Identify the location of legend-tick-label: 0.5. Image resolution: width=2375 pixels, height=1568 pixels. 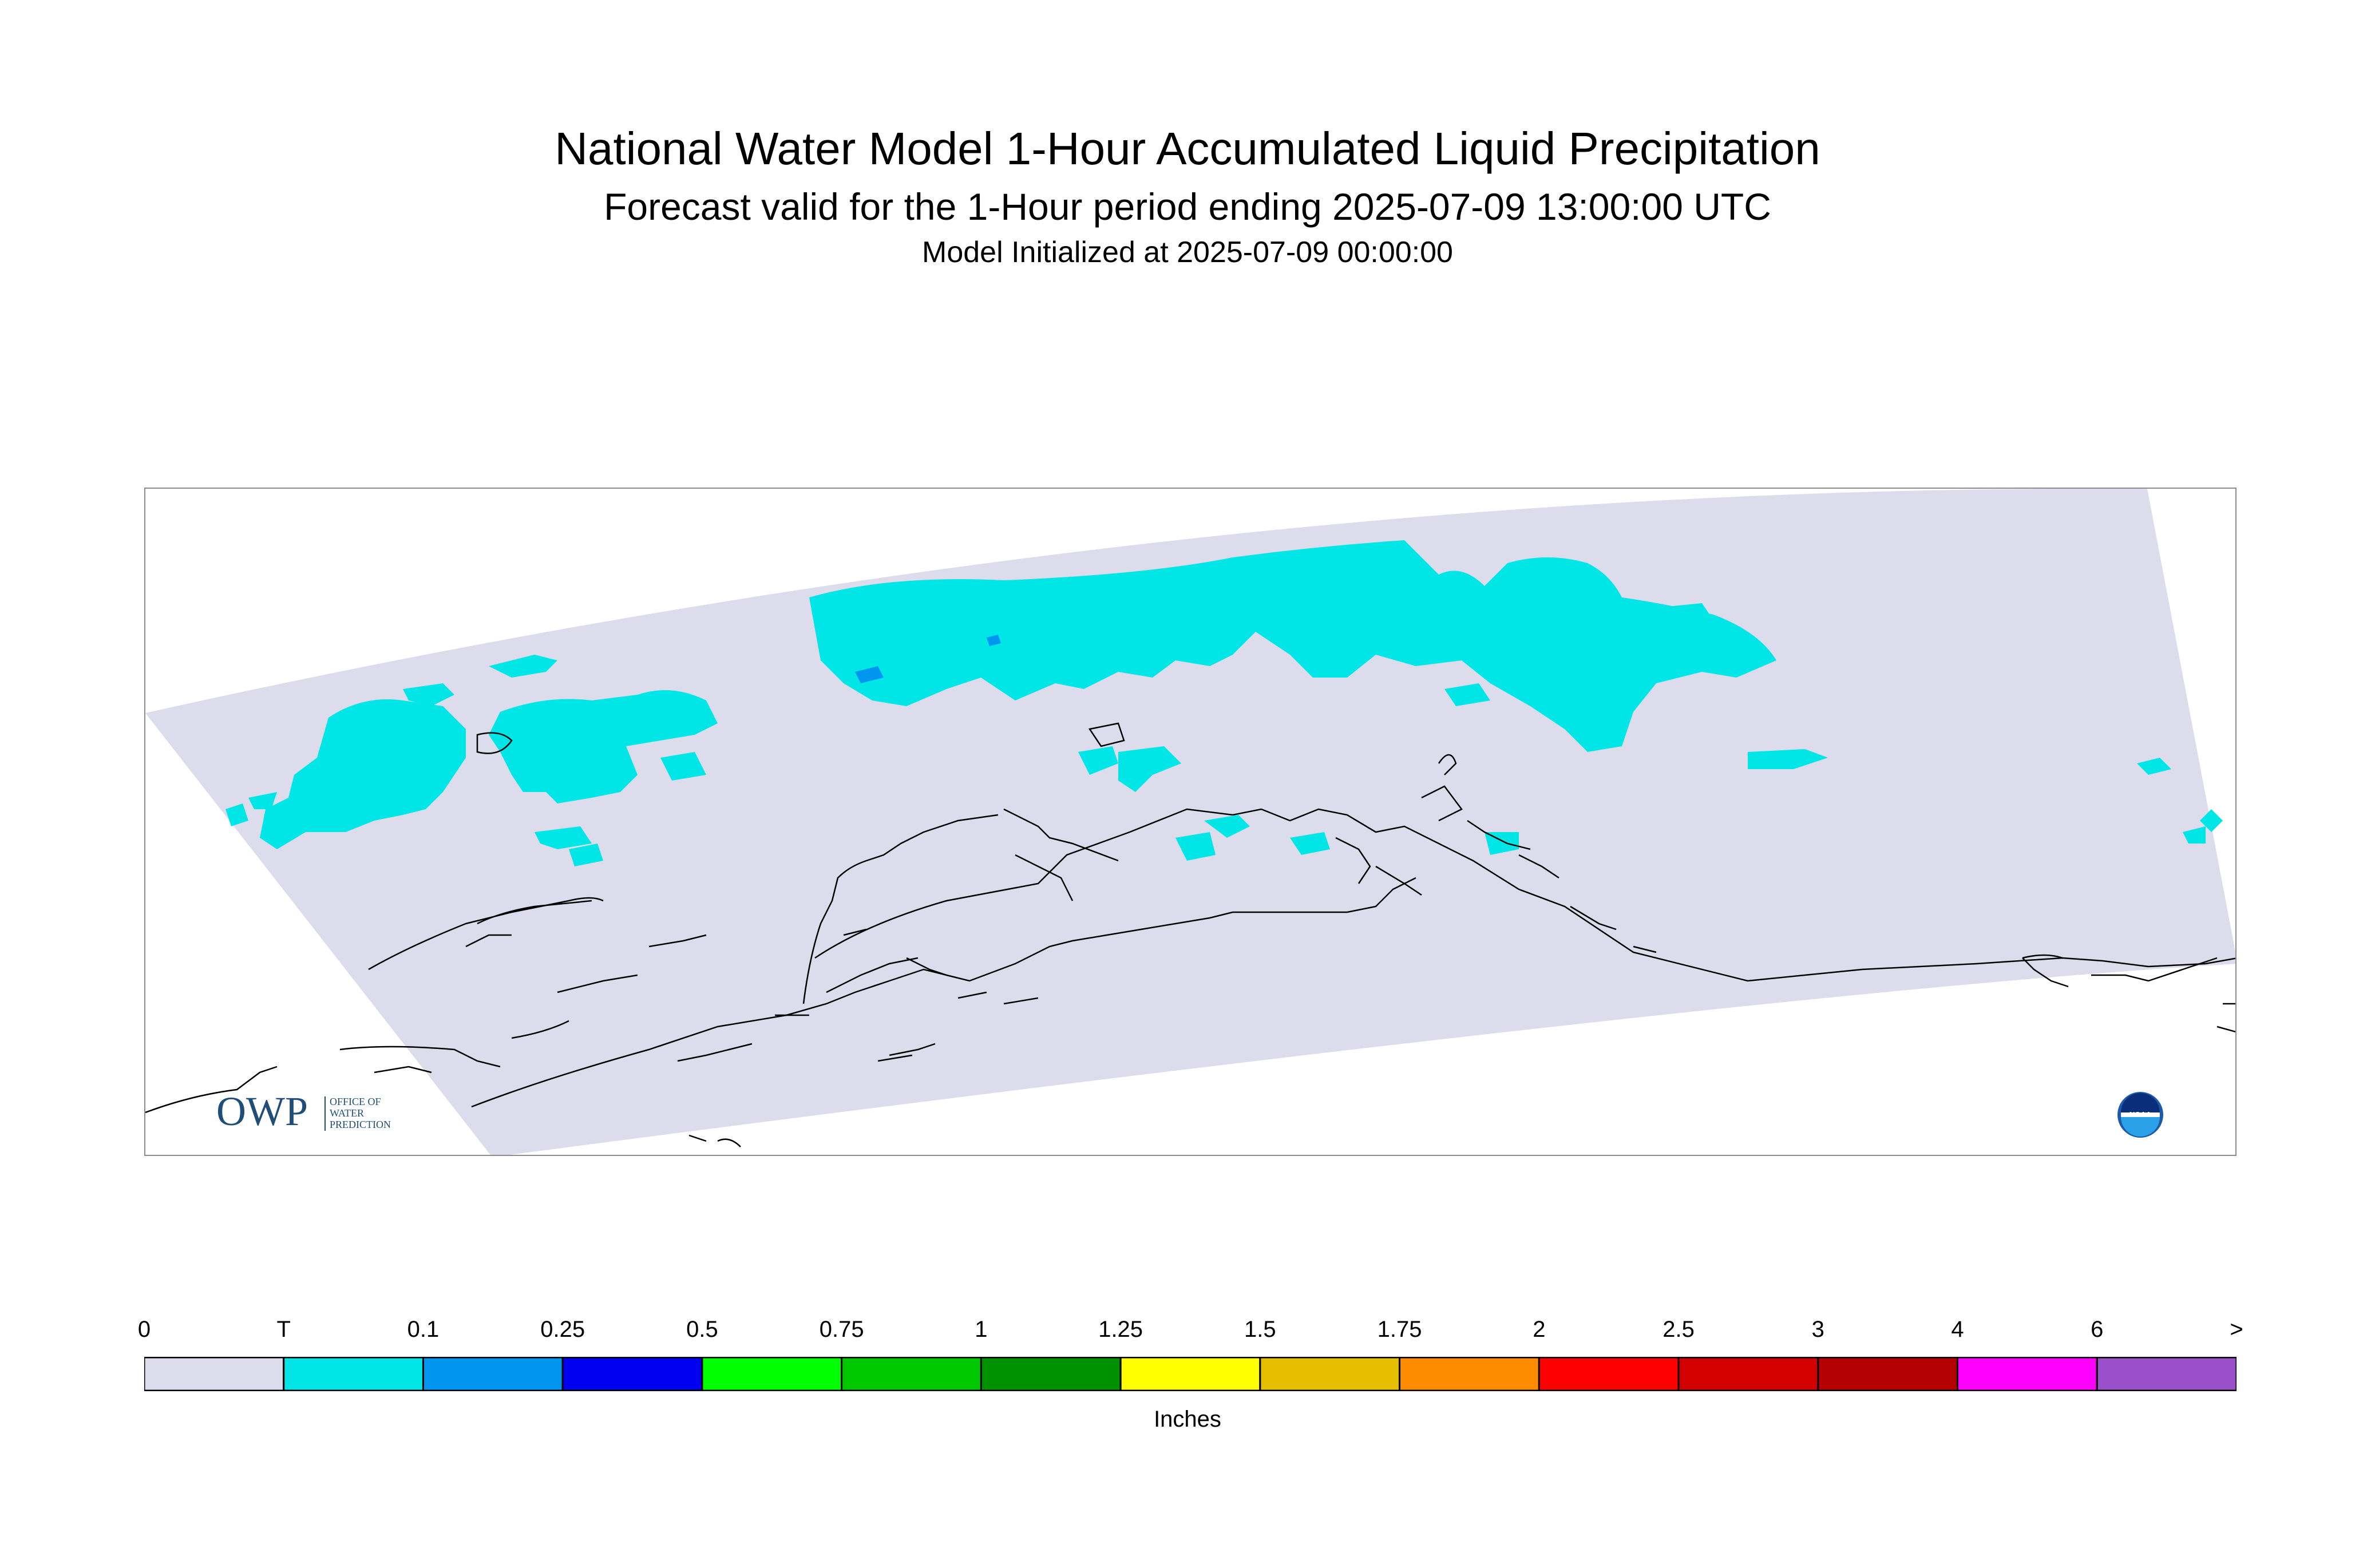
(702, 1329).